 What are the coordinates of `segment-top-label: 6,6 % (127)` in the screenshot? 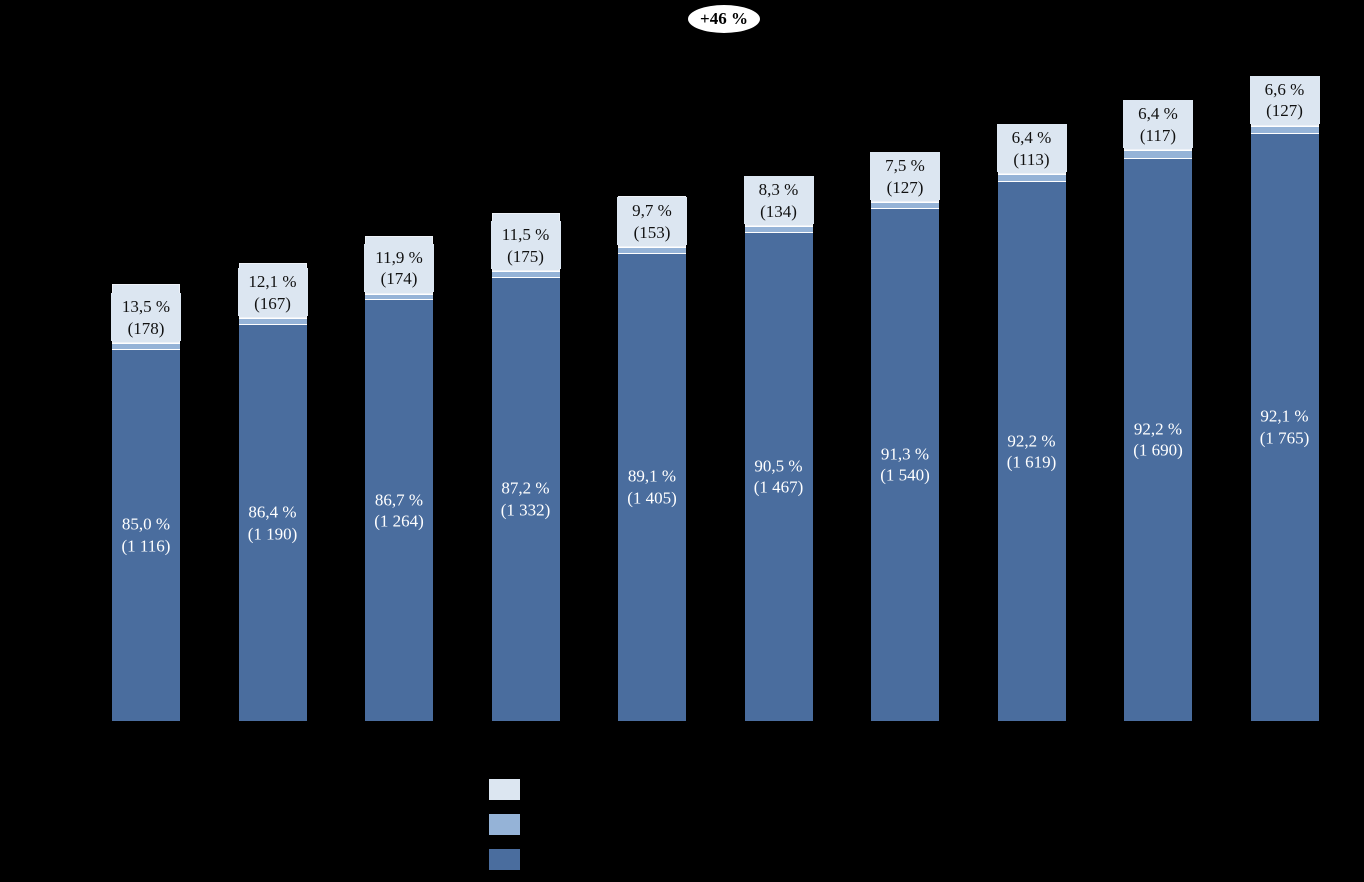 It's located at (1284, 99).